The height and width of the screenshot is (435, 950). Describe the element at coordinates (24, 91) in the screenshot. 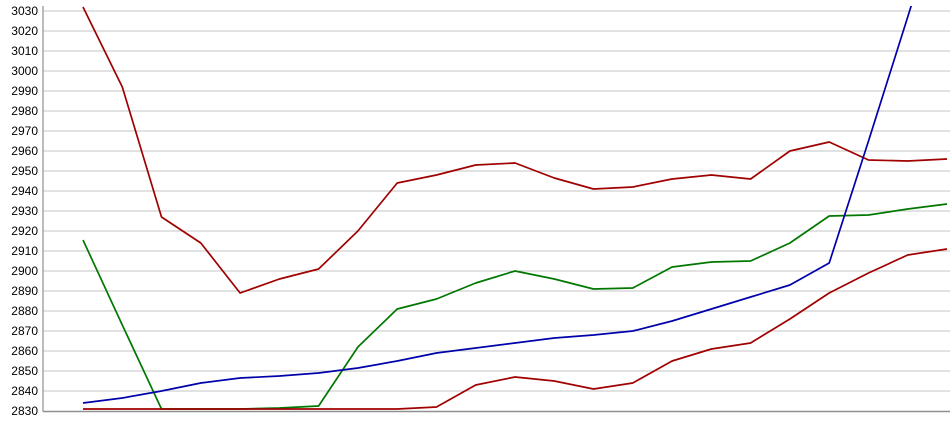

I see `y-axis-tick-label: 2990` at that location.